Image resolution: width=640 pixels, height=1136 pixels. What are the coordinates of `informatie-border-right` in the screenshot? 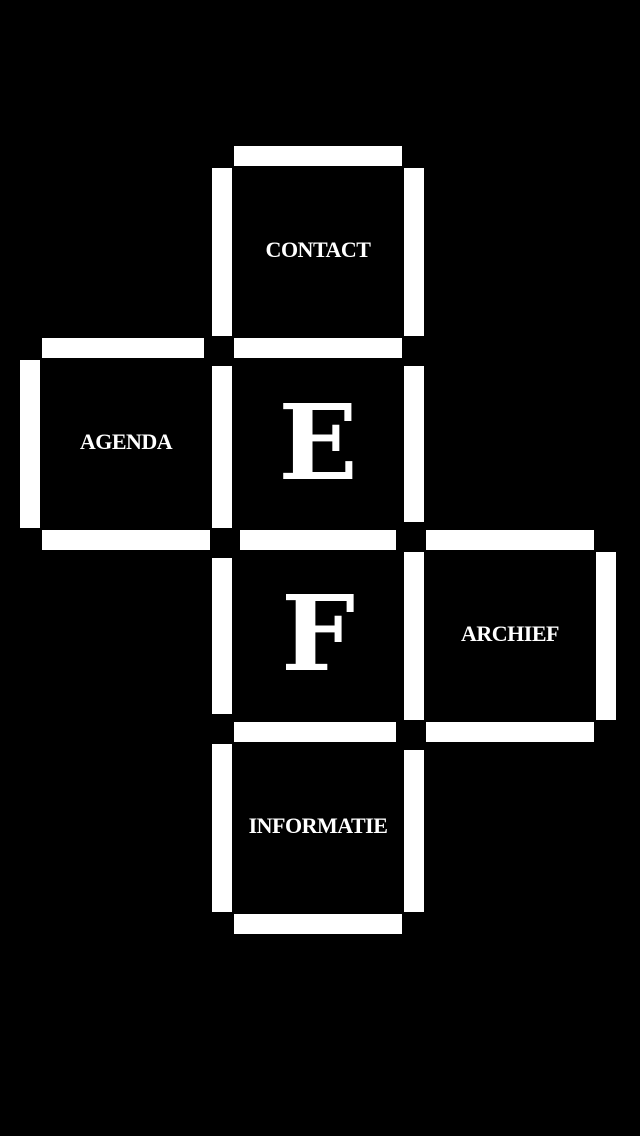 It's located at (414, 831).